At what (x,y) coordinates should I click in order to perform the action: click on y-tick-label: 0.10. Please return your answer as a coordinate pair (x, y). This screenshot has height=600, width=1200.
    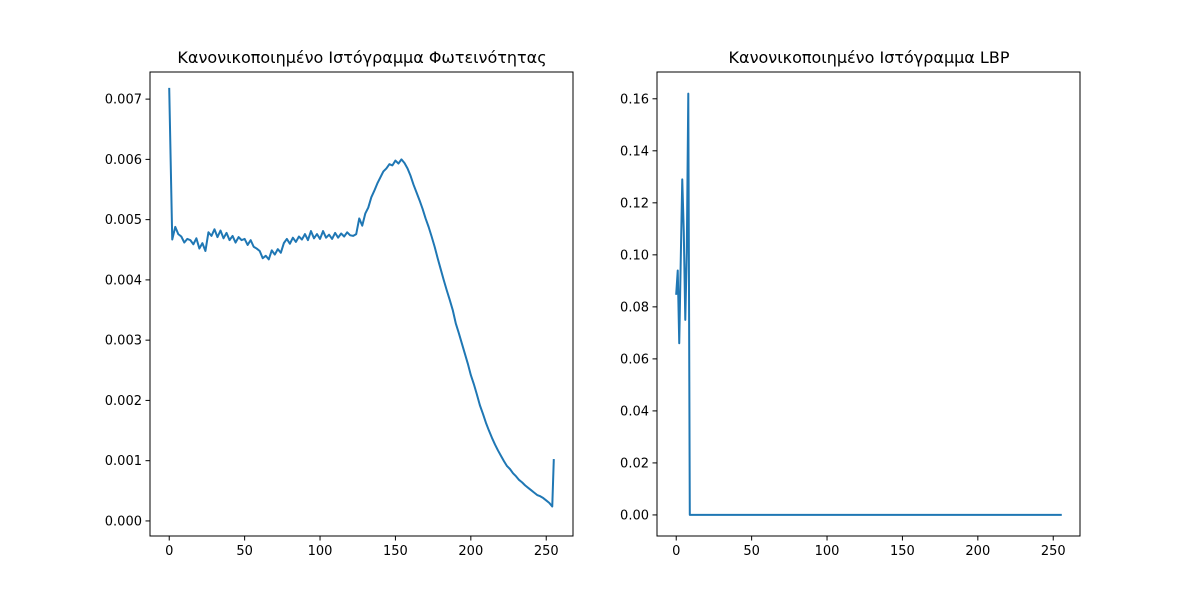
    Looking at the image, I should click on (634, 255).